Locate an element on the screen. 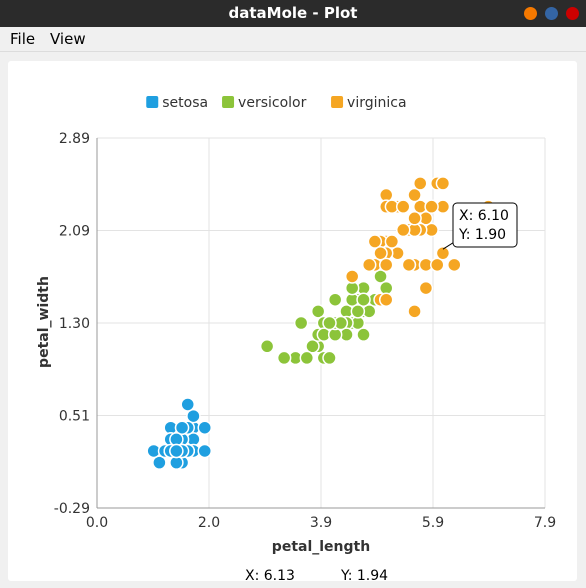  window-title: dataMole - Plot is located at coordinates (293, 13).